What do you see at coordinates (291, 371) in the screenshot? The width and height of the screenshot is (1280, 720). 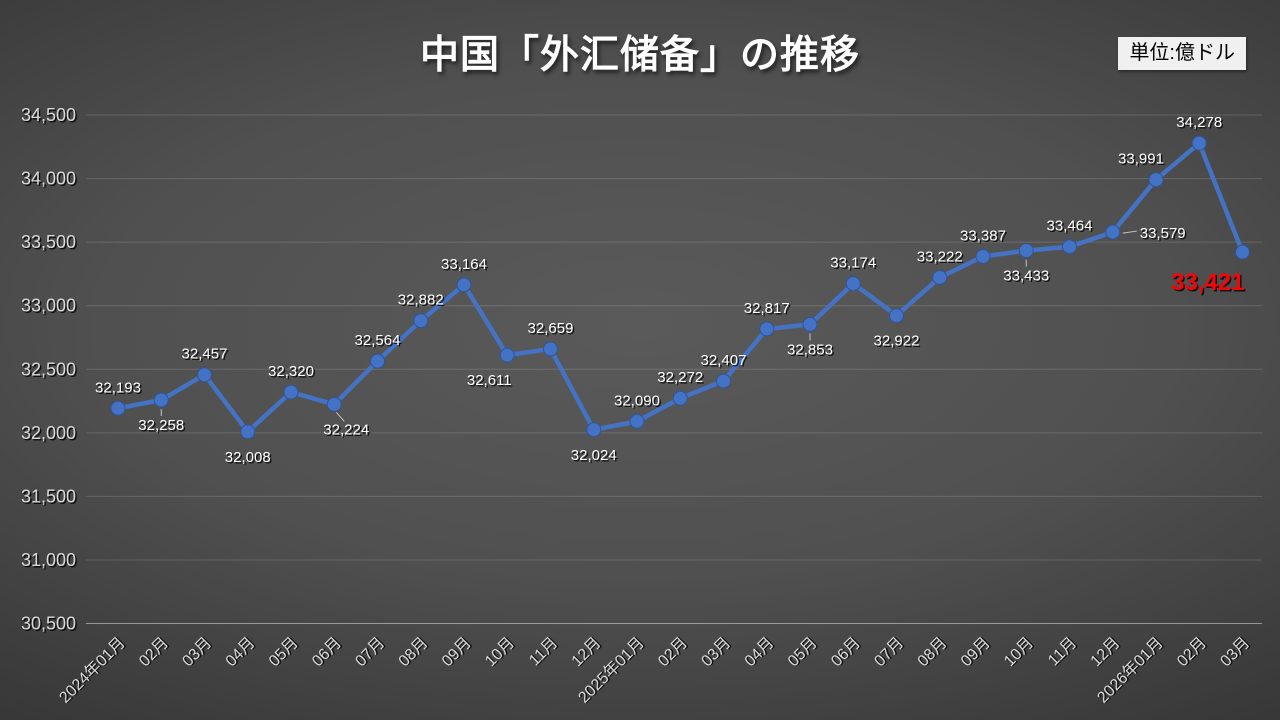 I see `data-label: 32,320` at bounding box center [291, 371].